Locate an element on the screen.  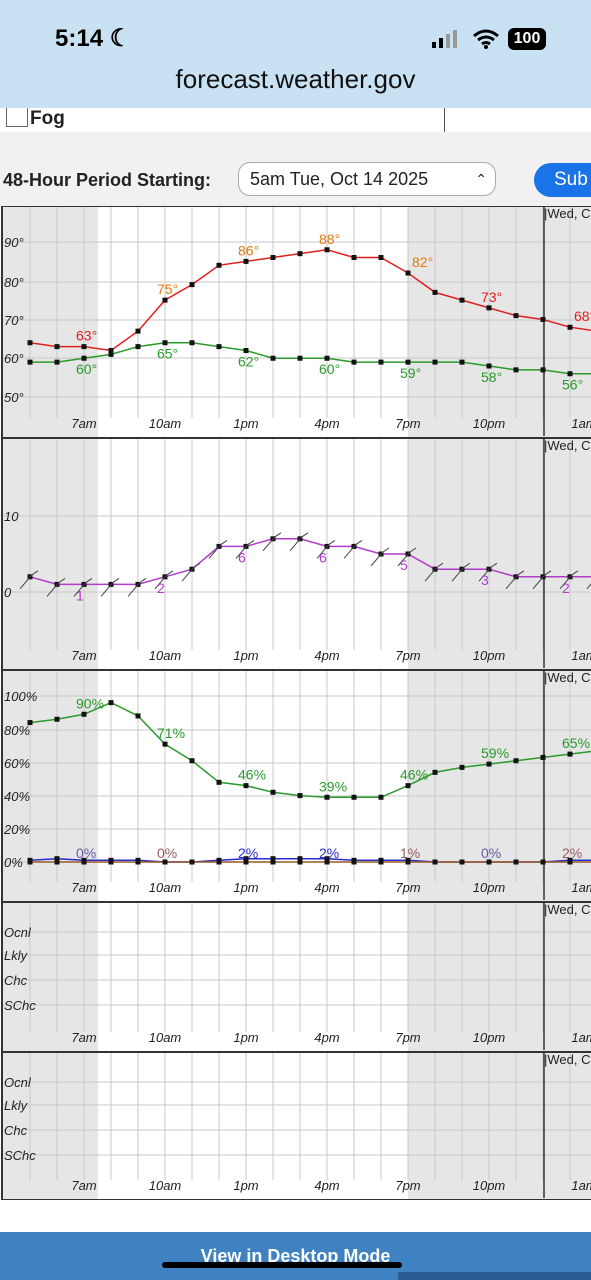
data-label: 6 is located at coordinates (323, 557).